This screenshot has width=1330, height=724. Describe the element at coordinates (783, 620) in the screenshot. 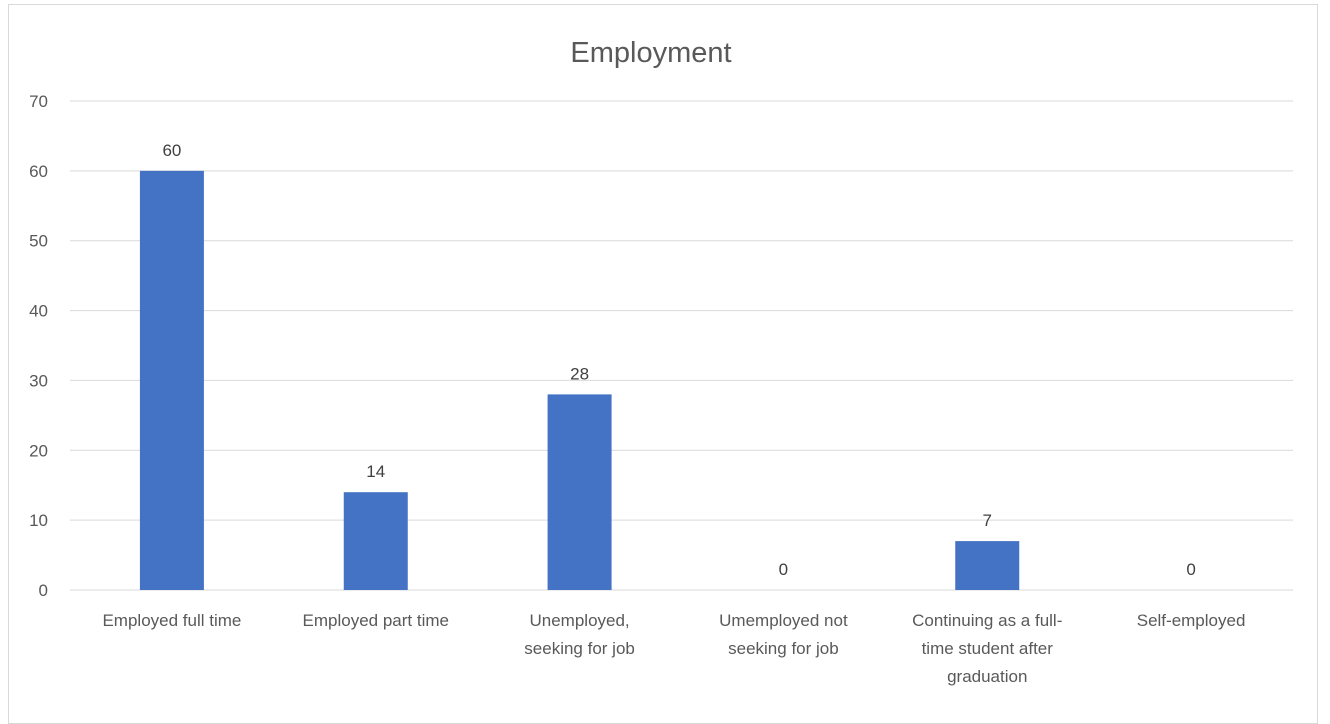

I see `x-category-label-line: Umemployed not` at that location.